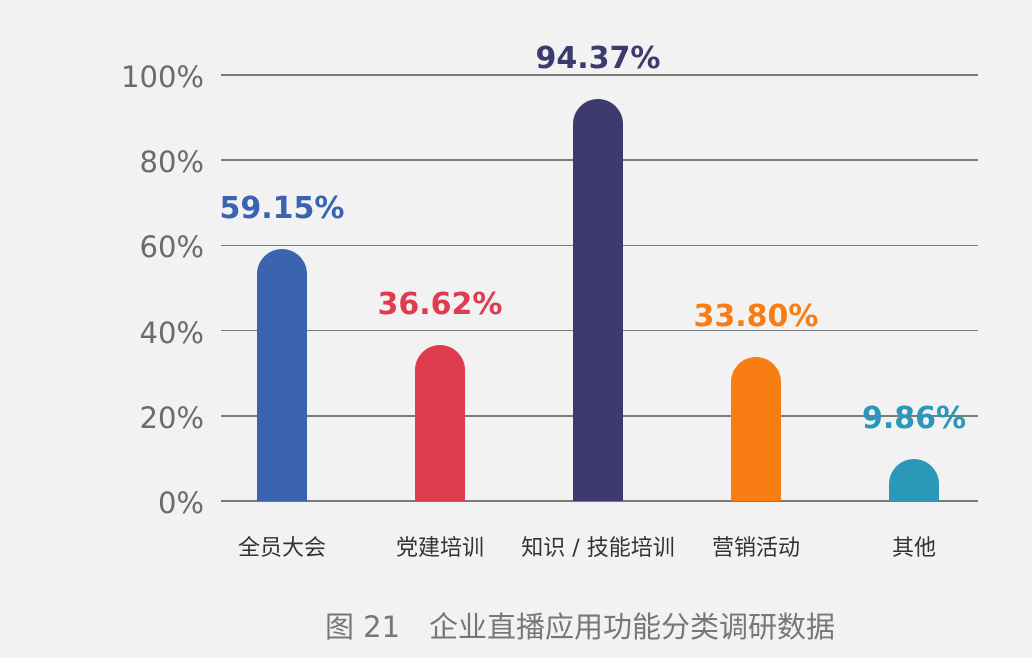 The width and height of the screenshot is (1032, 658). I want to click on value-label: 36.62%, so click(440, 304).